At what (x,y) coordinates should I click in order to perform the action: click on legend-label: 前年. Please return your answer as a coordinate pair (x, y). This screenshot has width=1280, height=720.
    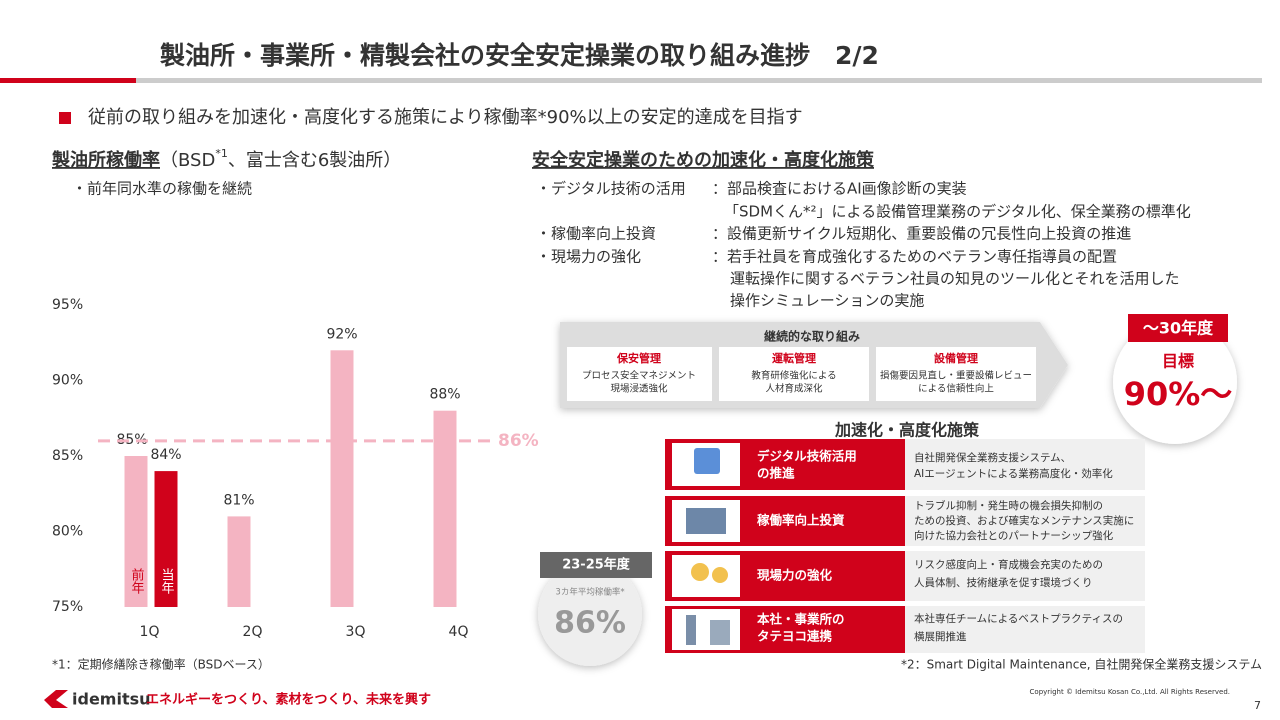
    Looking at the image, I should click on (137, 580).